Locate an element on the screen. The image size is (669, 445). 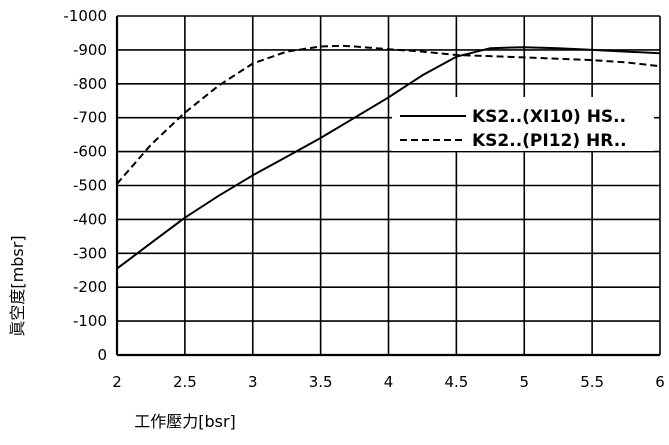
x-tick-label: 3.5 is located at coordinates (321, 382).